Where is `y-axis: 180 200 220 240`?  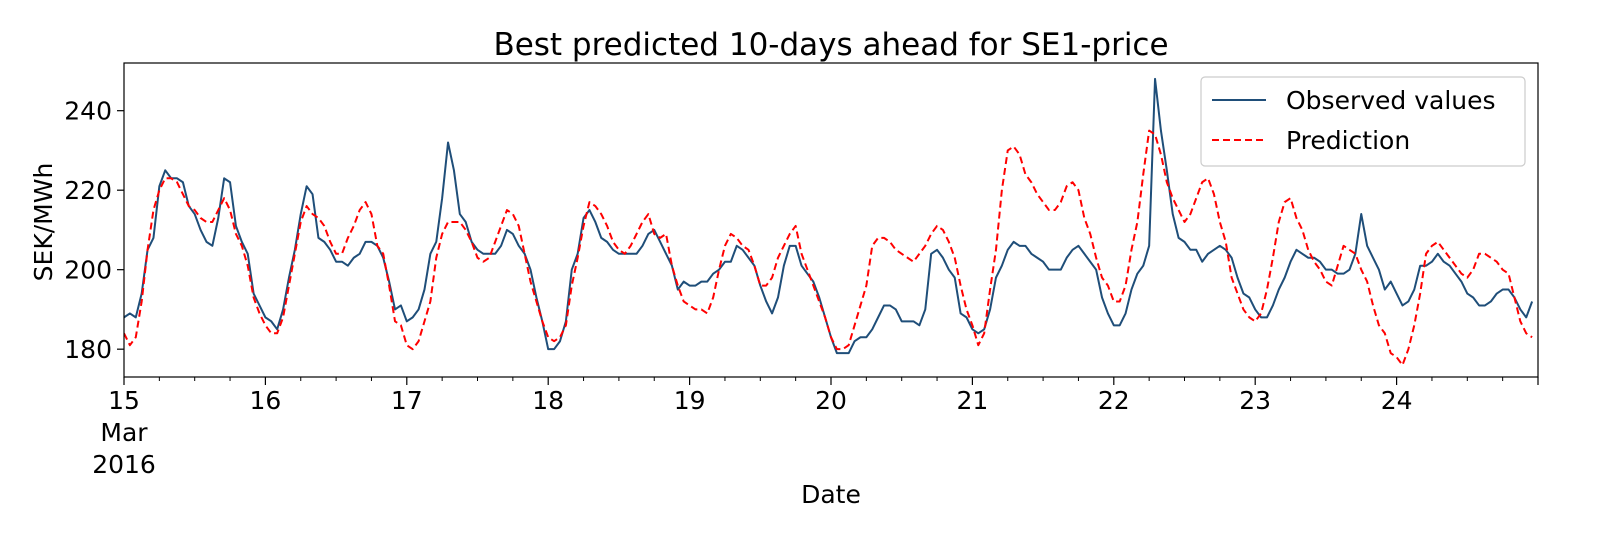 y-axis: 180 200 220 240 is located at coordinates (94, 230).